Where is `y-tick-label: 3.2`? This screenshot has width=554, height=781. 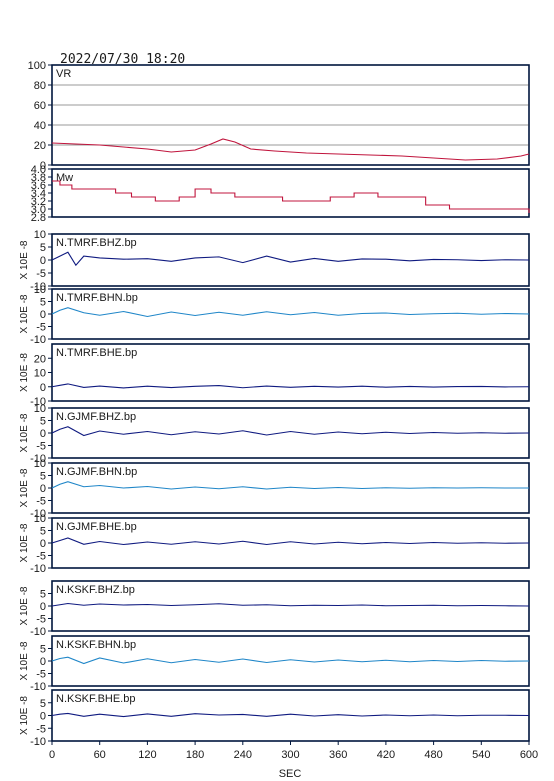 y-tick-label: 3.2 is located at coordinates (38, 202).